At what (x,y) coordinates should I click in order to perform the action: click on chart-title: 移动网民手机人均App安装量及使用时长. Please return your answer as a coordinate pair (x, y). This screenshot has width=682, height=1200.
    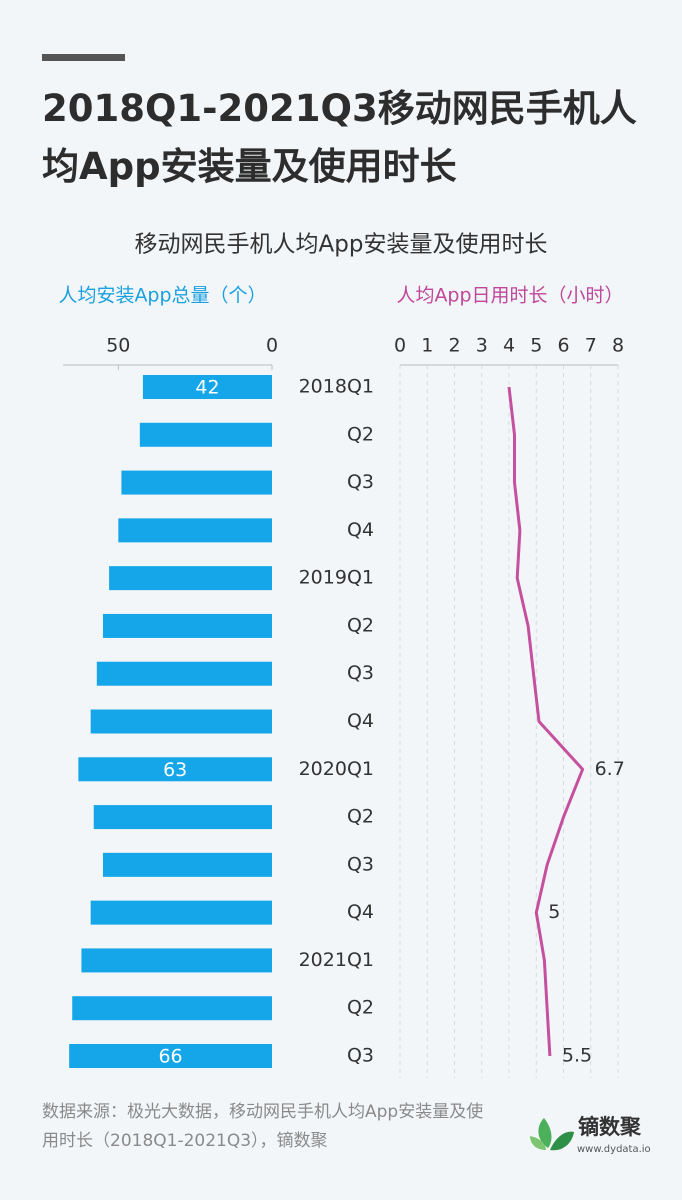
    Looking at the image, I should click on (341, 245).